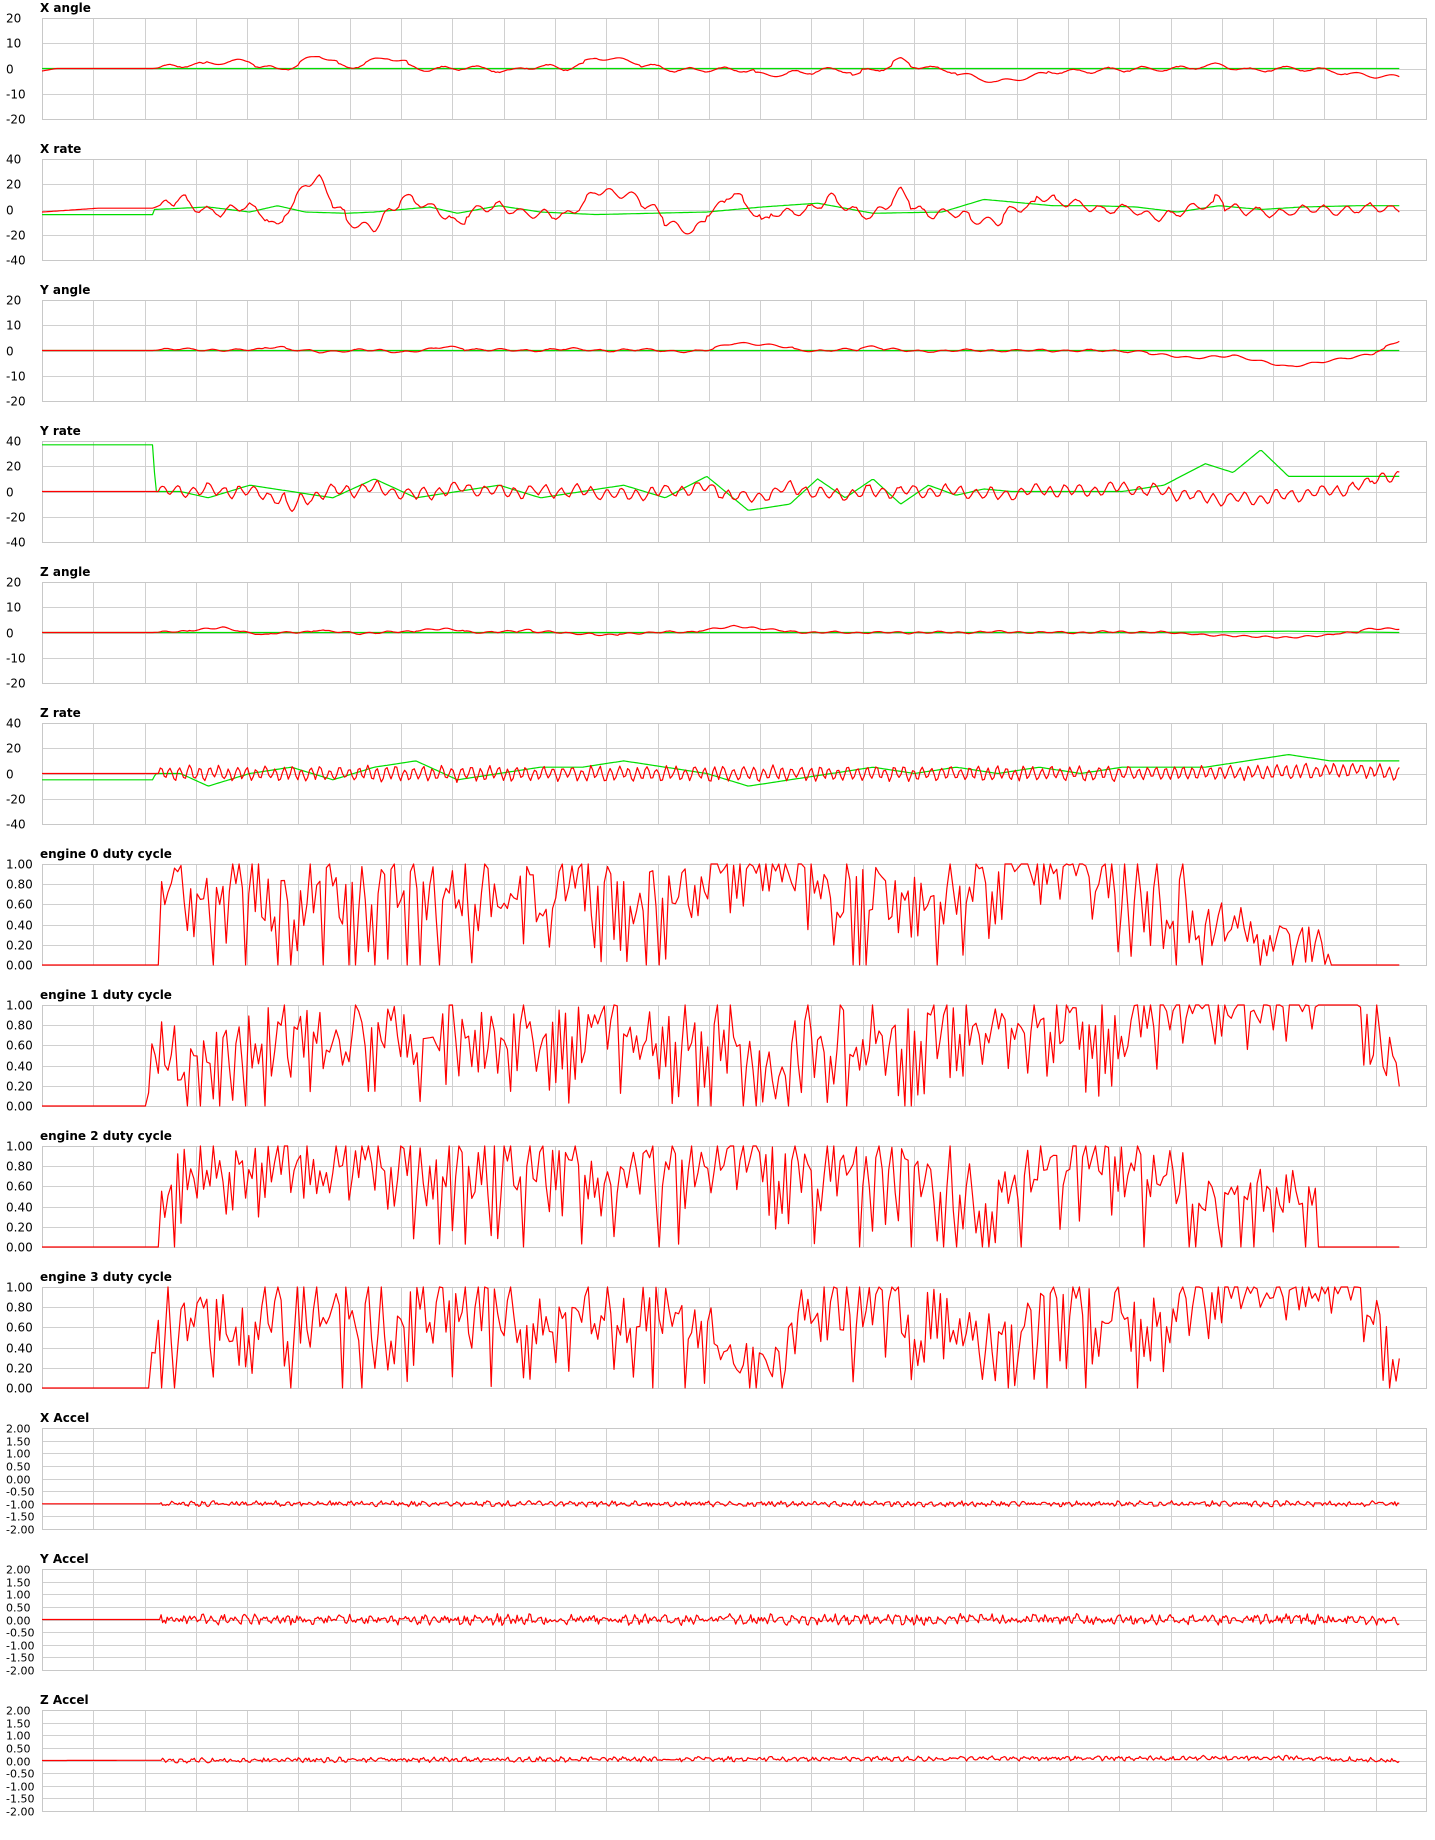  I want to click on panel-title: engine 2 duty cycle, so click(106, 1136).